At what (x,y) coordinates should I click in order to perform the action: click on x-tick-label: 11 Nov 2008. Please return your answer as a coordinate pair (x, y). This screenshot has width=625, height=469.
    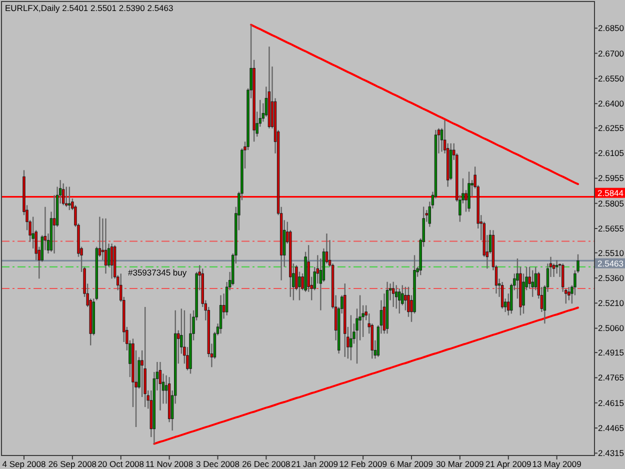
    Looking at the image, I should click on (170, 463).